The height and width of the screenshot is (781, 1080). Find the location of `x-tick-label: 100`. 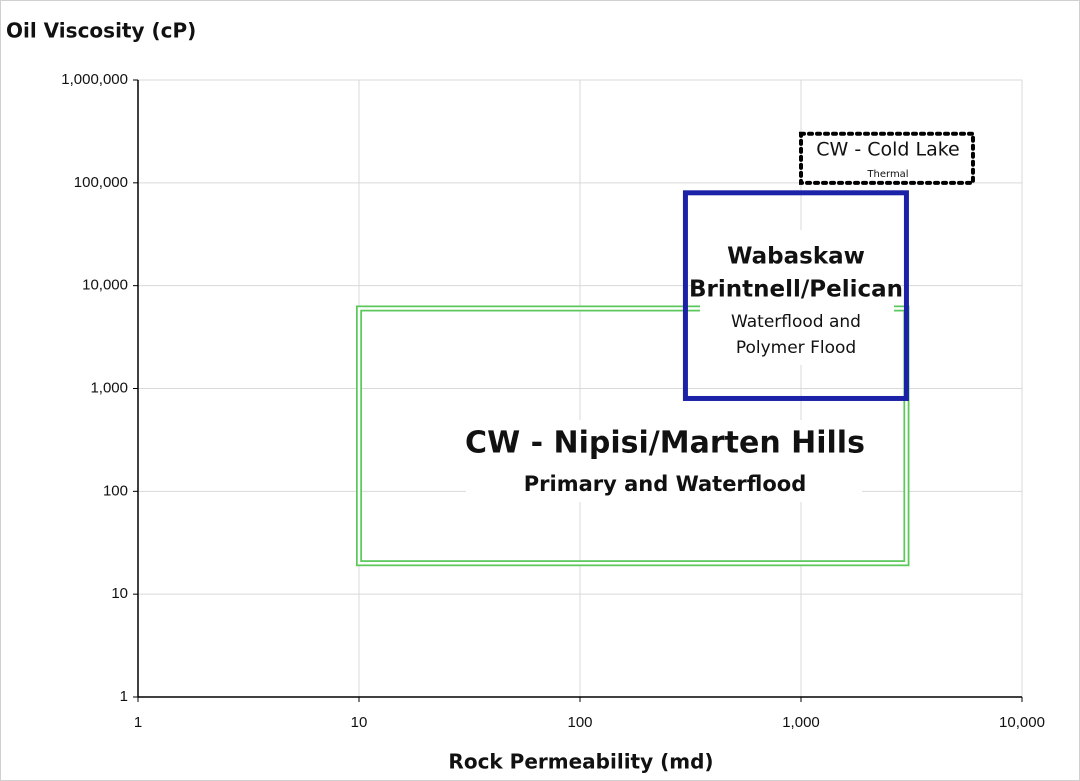

x-tick-label: 100 is located at coordinates (579, 722).